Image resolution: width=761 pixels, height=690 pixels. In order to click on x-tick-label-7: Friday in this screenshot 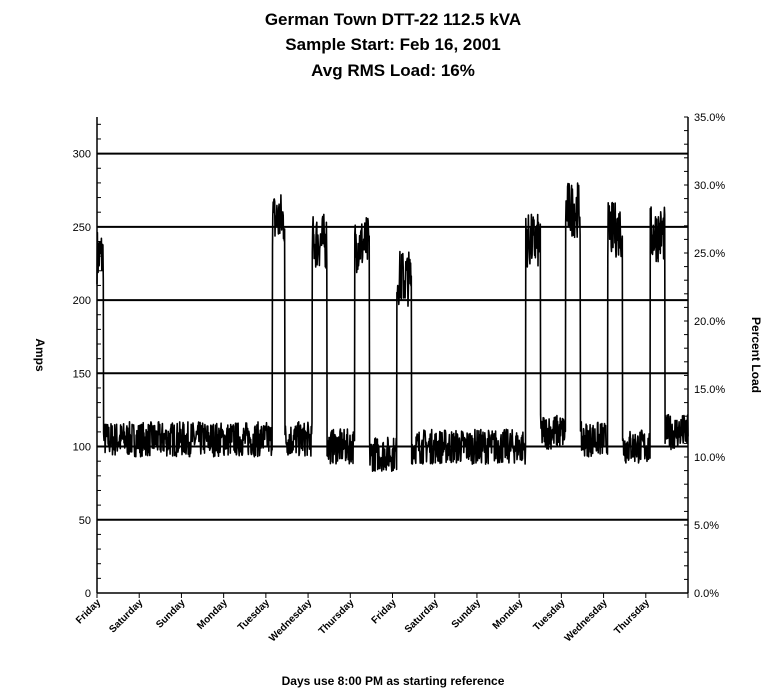, I will do `click(384, 611)`.